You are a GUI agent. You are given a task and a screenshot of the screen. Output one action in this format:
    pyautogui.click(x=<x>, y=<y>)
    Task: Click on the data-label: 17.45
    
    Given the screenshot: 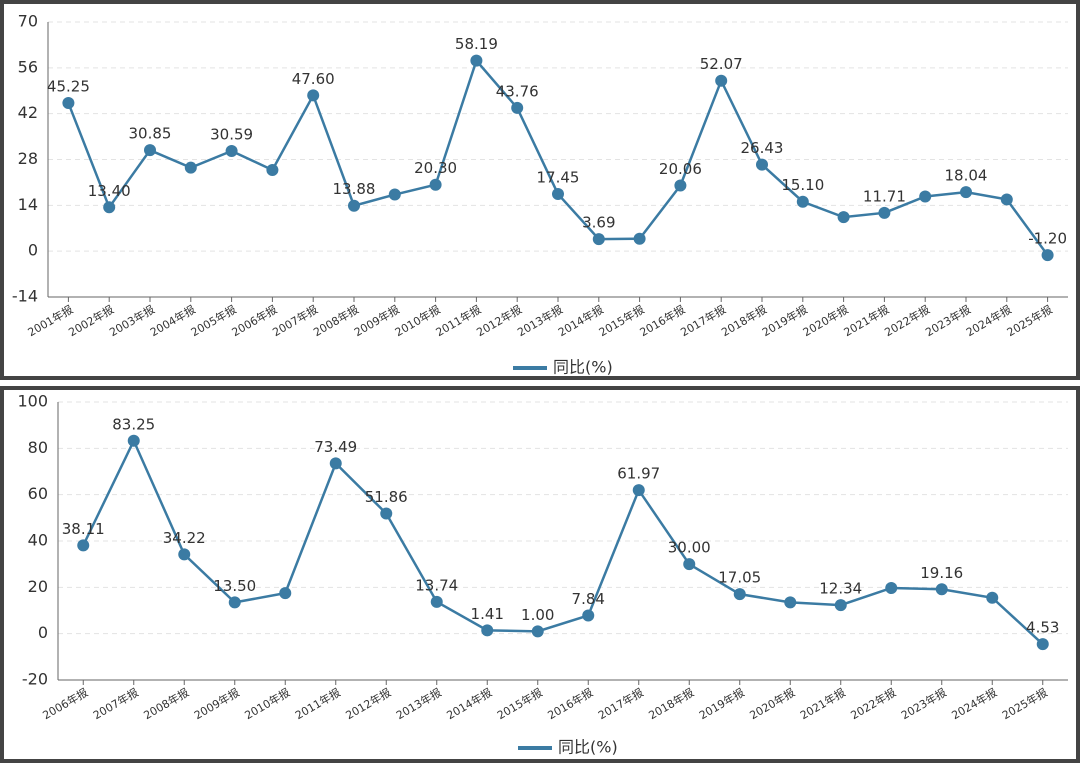 What is the action you would take?
    pyautogui.click(x=558, y=178)
    